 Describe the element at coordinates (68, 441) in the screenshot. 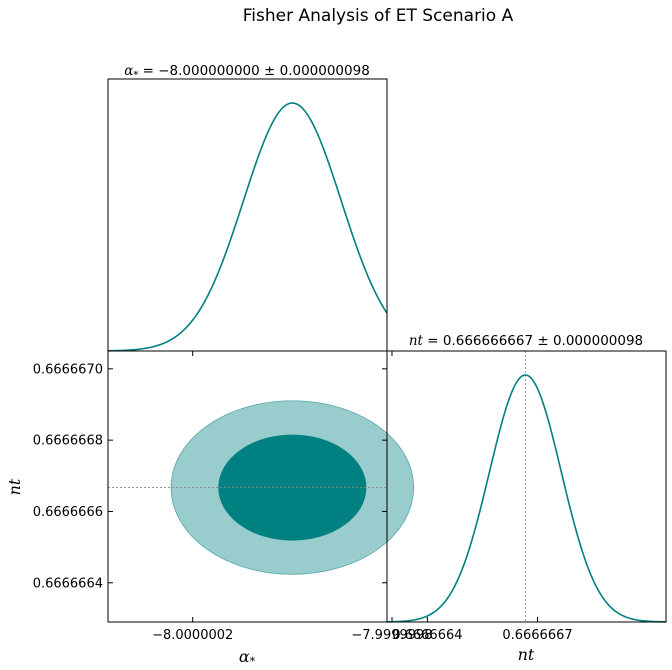

I see `y-tick-label: 0.6666668` at that location.